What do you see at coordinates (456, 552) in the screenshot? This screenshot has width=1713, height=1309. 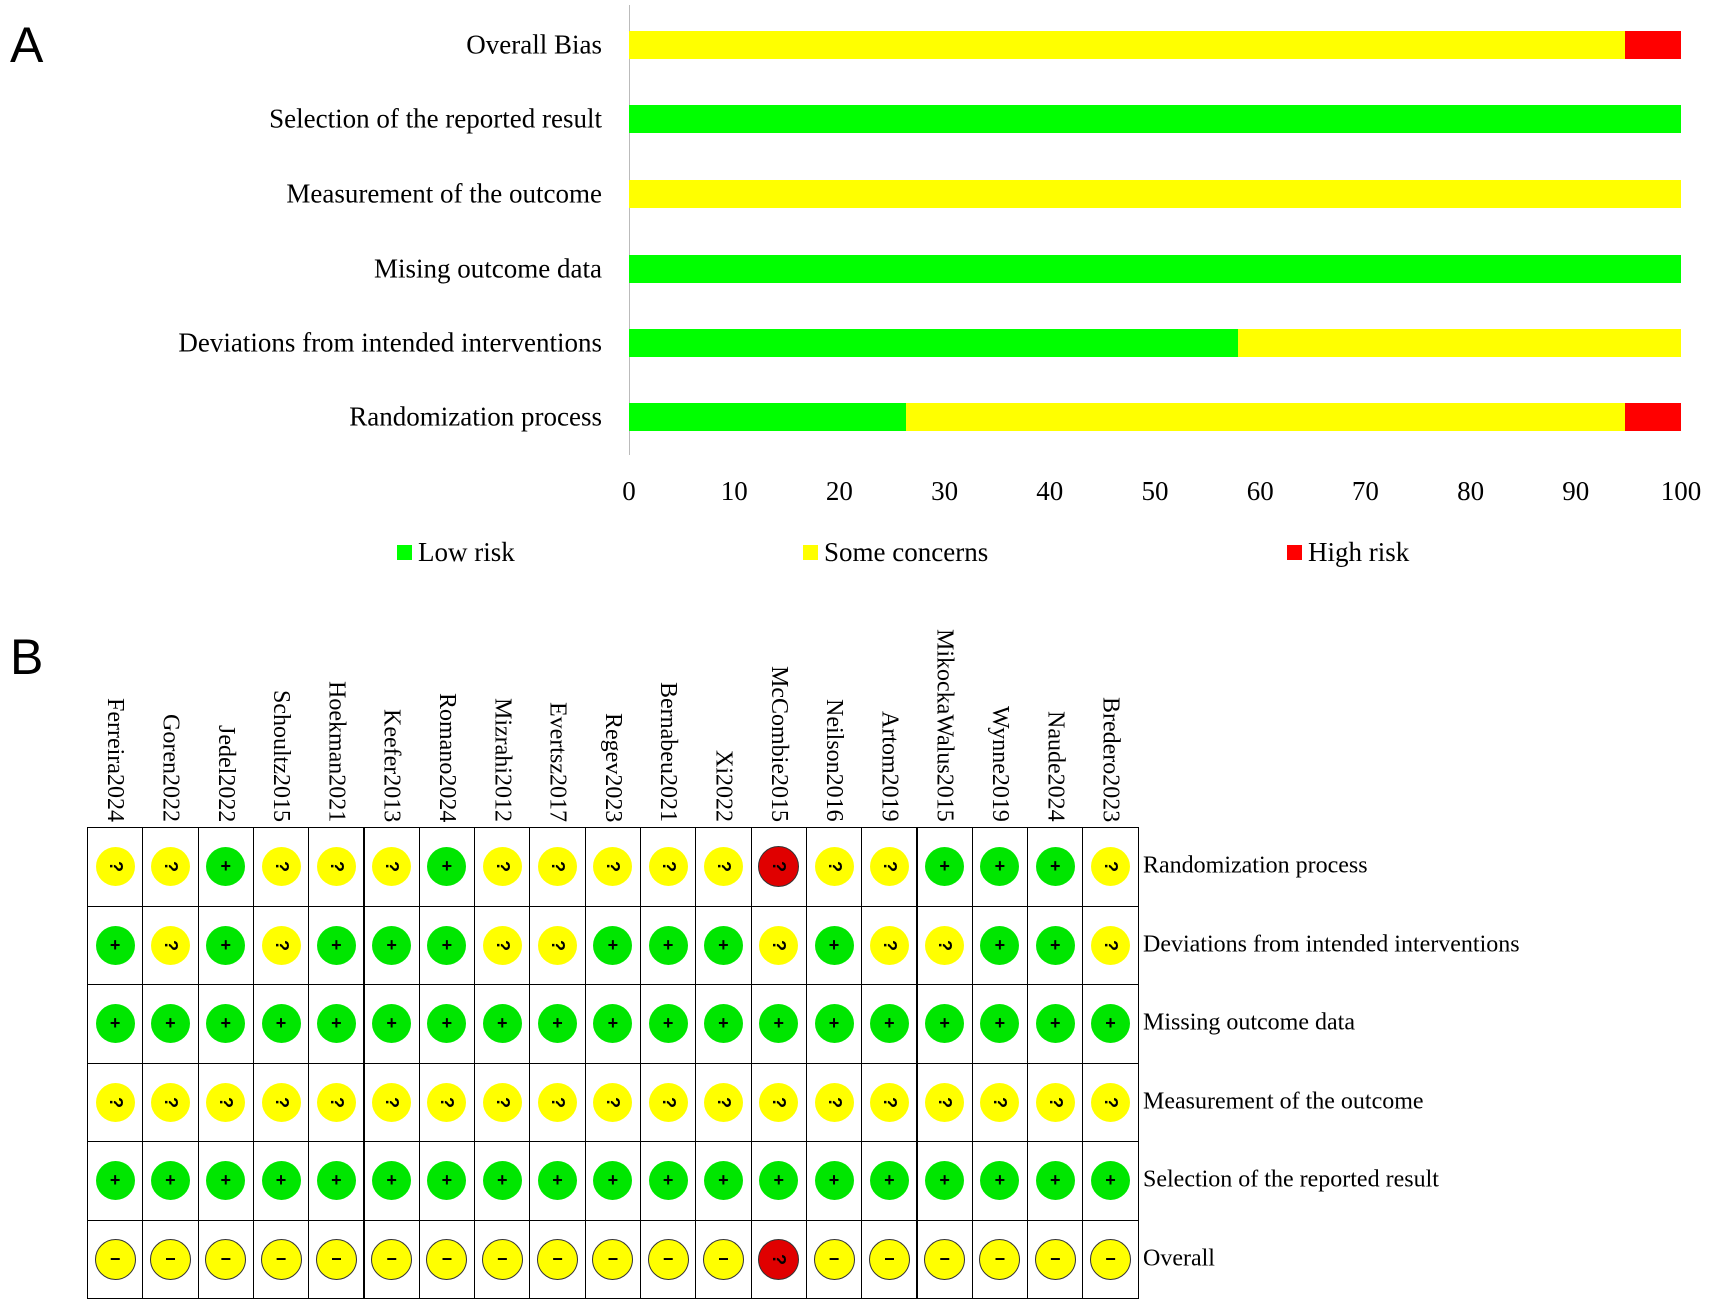 I see `legend-item: Low risk` at bounding box center [456, 552].